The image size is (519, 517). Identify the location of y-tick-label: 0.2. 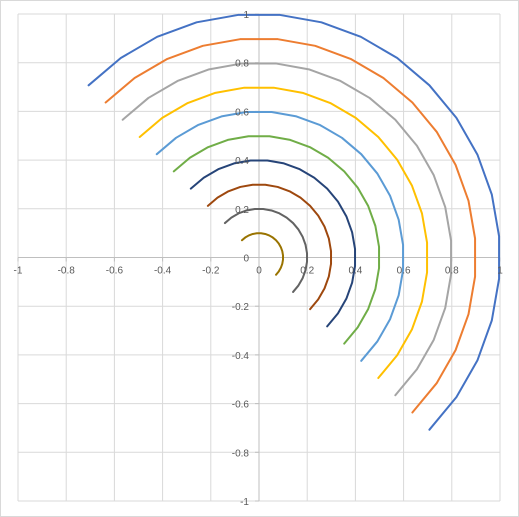
(242, 210).